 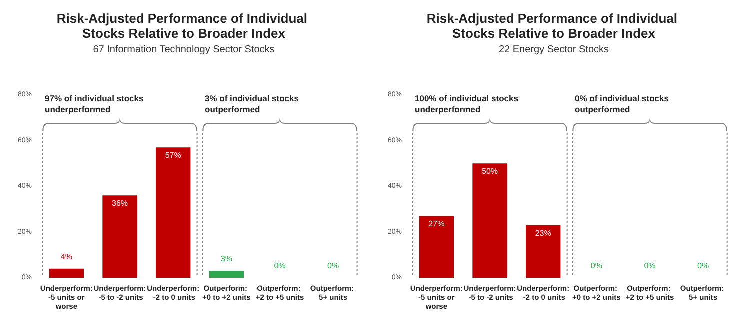 What do you see at coordinates (490, 171) in the screenshot?
I see `data-label: 50%` at bounding box center [490, 171].